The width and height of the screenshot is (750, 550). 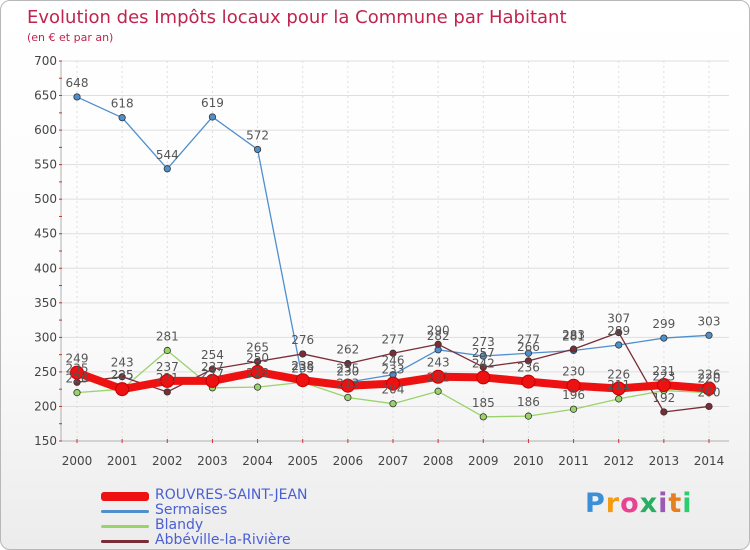 What do you see at coordinates (618, 331) in the screenshot?
I see `data-label-sermaises: 289` at bounding box center [618, 331].